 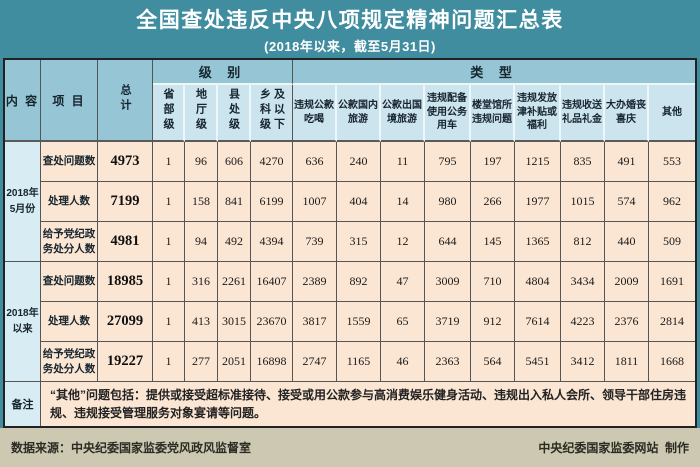 What do you see at coordinates (627, 202) in the screenshot?
I see `data-cell: 574` at bounding box center [627, 202].